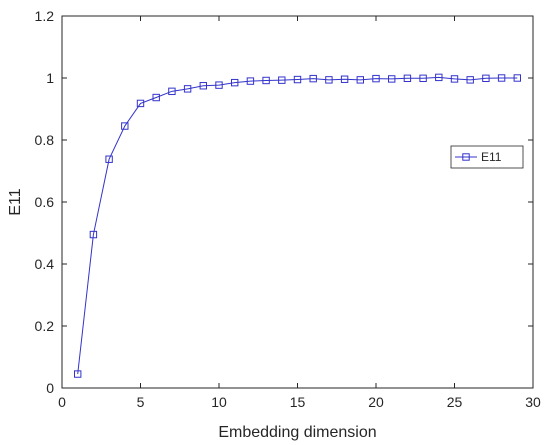 The image size is (550, 445). I want to click on legend-entry-e11: E11, so click(491, 157).